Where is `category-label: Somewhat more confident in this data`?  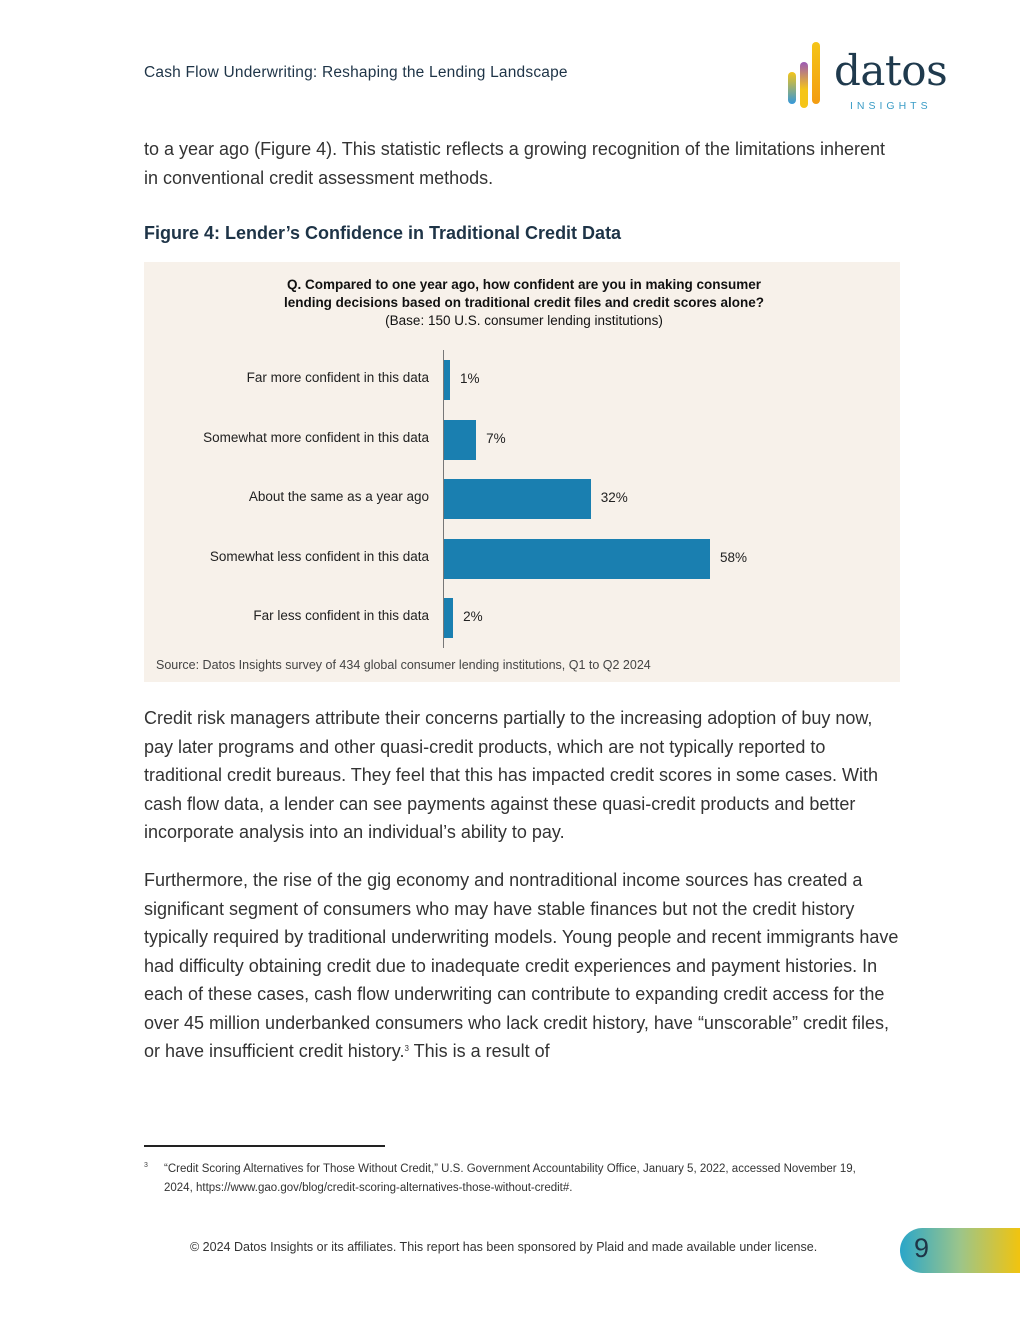 category-label: Somewhat more confident in this data is located at coordinates (316, 437).